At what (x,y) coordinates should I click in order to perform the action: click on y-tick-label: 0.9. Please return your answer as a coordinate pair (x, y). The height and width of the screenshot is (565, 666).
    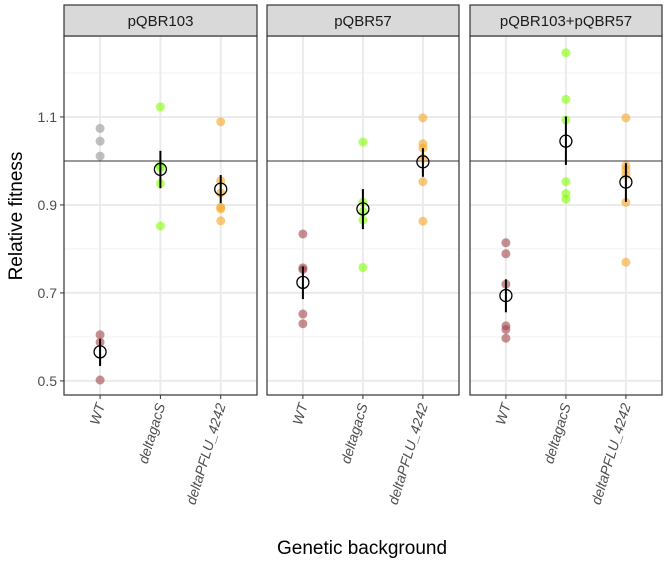
    Looking at the image, I should click on (48, 205).